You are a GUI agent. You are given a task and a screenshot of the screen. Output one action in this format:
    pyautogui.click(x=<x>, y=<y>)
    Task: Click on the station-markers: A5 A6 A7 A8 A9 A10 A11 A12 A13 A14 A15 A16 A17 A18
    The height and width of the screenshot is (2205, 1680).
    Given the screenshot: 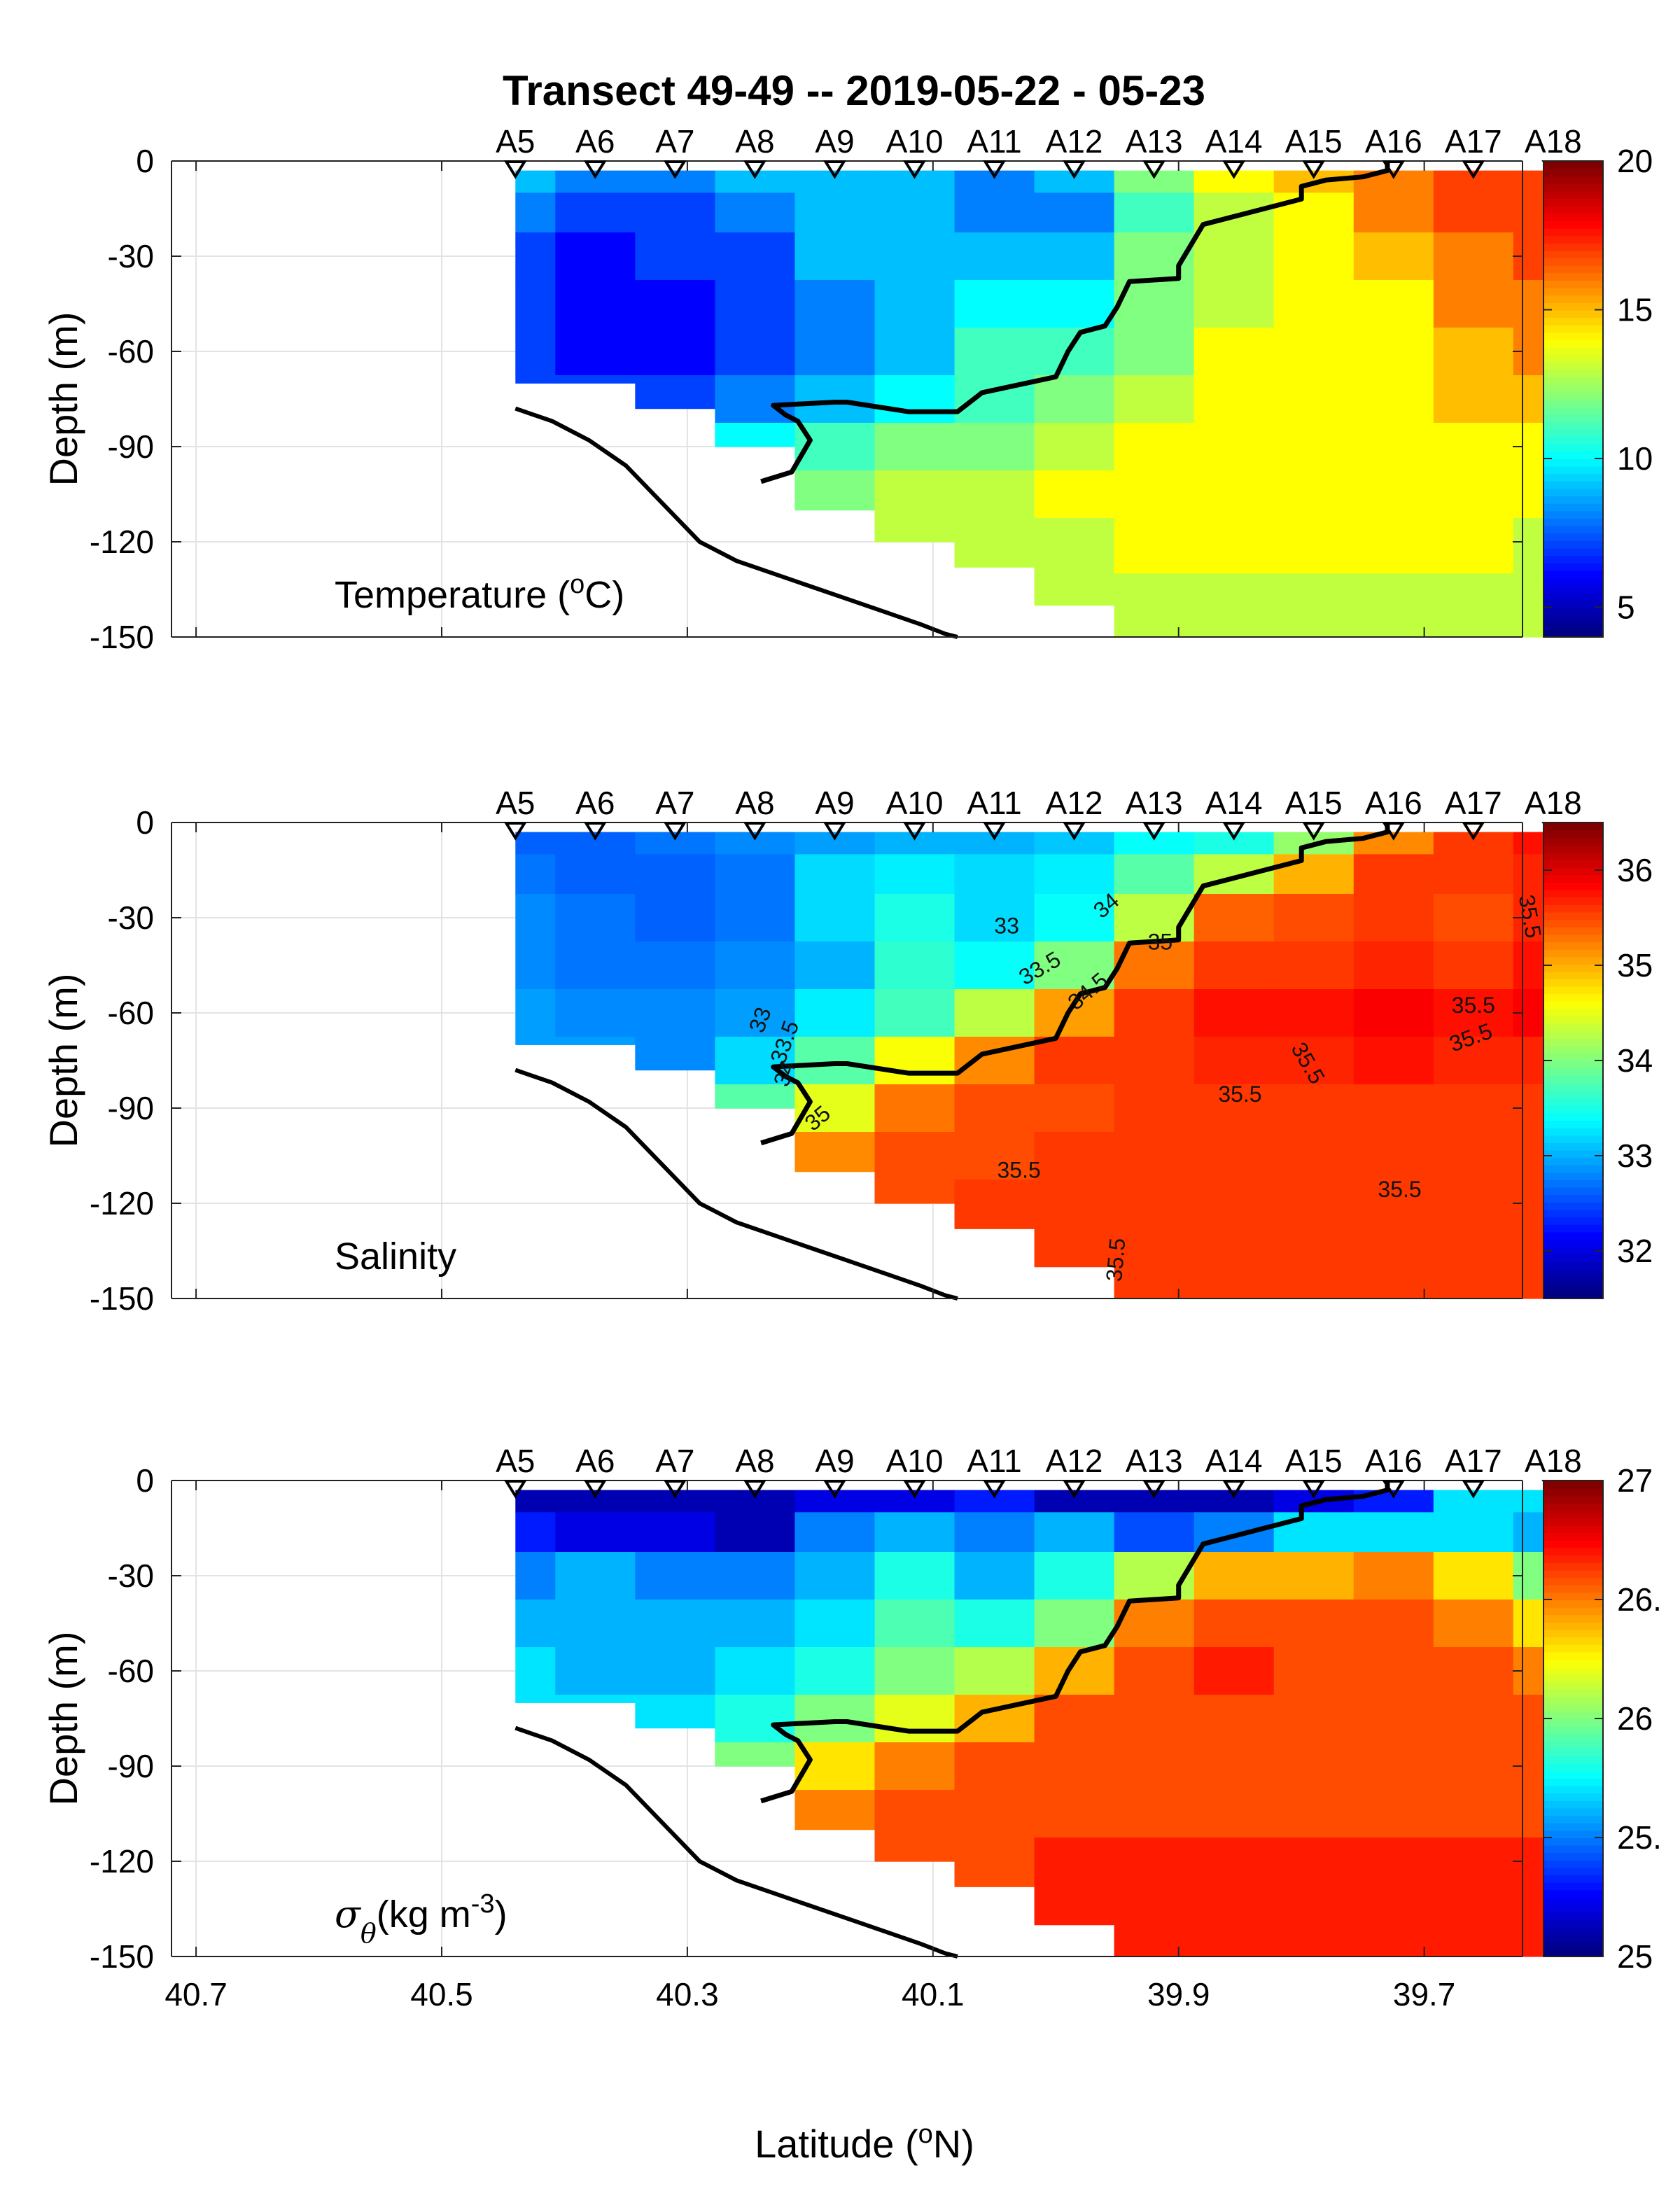 What is the action you would take?
    pyautogui.click(x=1039, y=151)
    